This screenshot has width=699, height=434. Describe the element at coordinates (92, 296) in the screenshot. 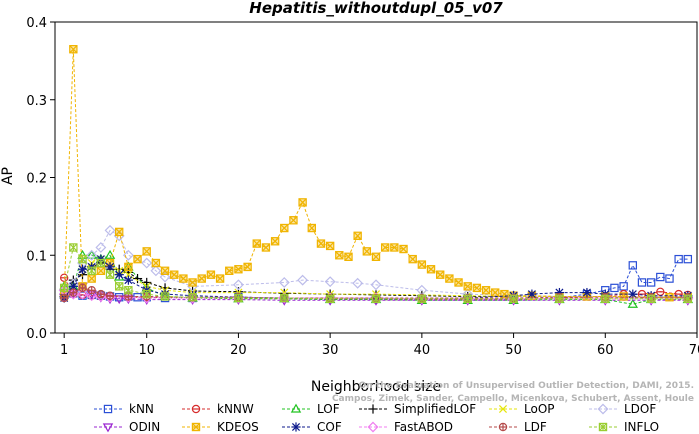

I see `data-point-fastabod` at that location.